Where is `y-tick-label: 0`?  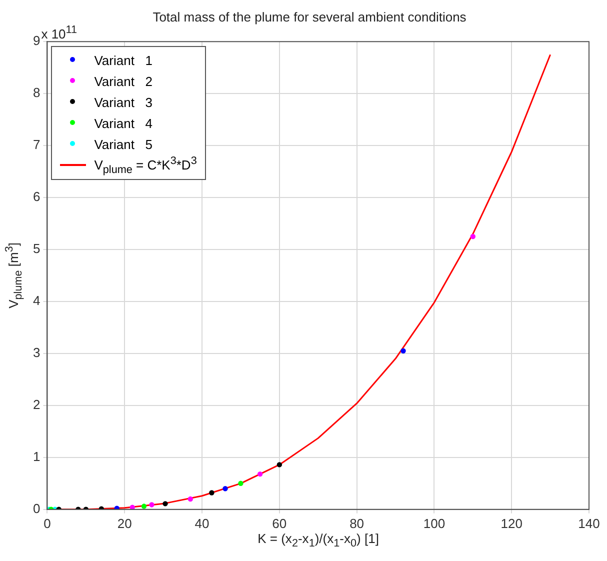 y-tick-label: 0 is located at coordinates (36, 508).